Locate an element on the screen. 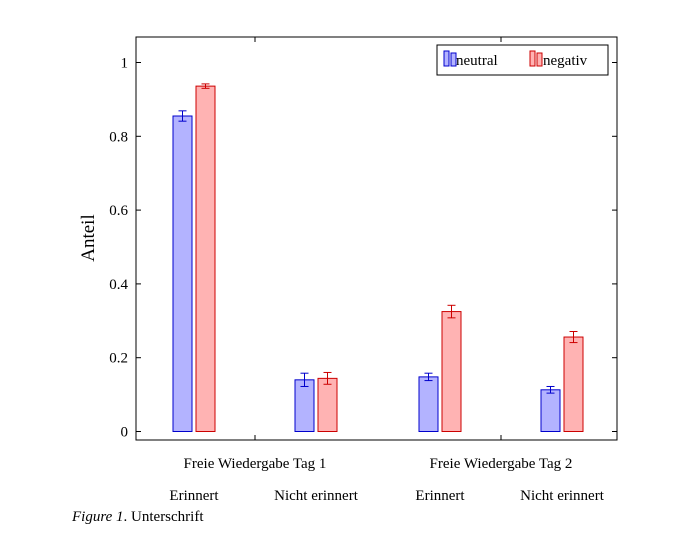 The width and height of the screenshot is (700, 558). group-label: Freie Wiedergabe Tag 2 is located at coordinates (501, 464).